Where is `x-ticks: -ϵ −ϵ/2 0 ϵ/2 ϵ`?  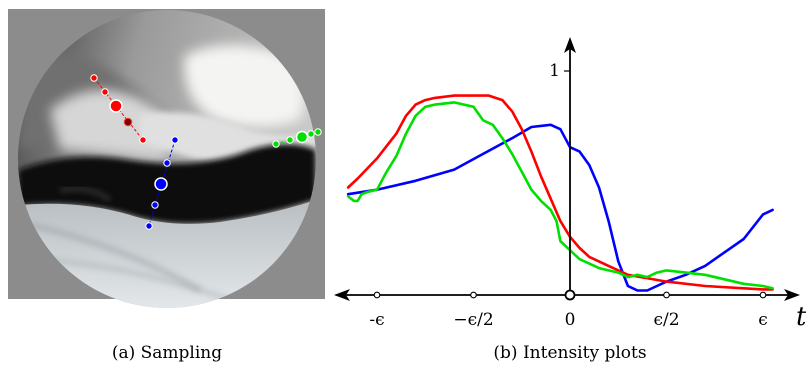 x-ticks: -ϵ −ϵ/2 0 ϵ/2 ϵ is located at coordinates (568, 309).